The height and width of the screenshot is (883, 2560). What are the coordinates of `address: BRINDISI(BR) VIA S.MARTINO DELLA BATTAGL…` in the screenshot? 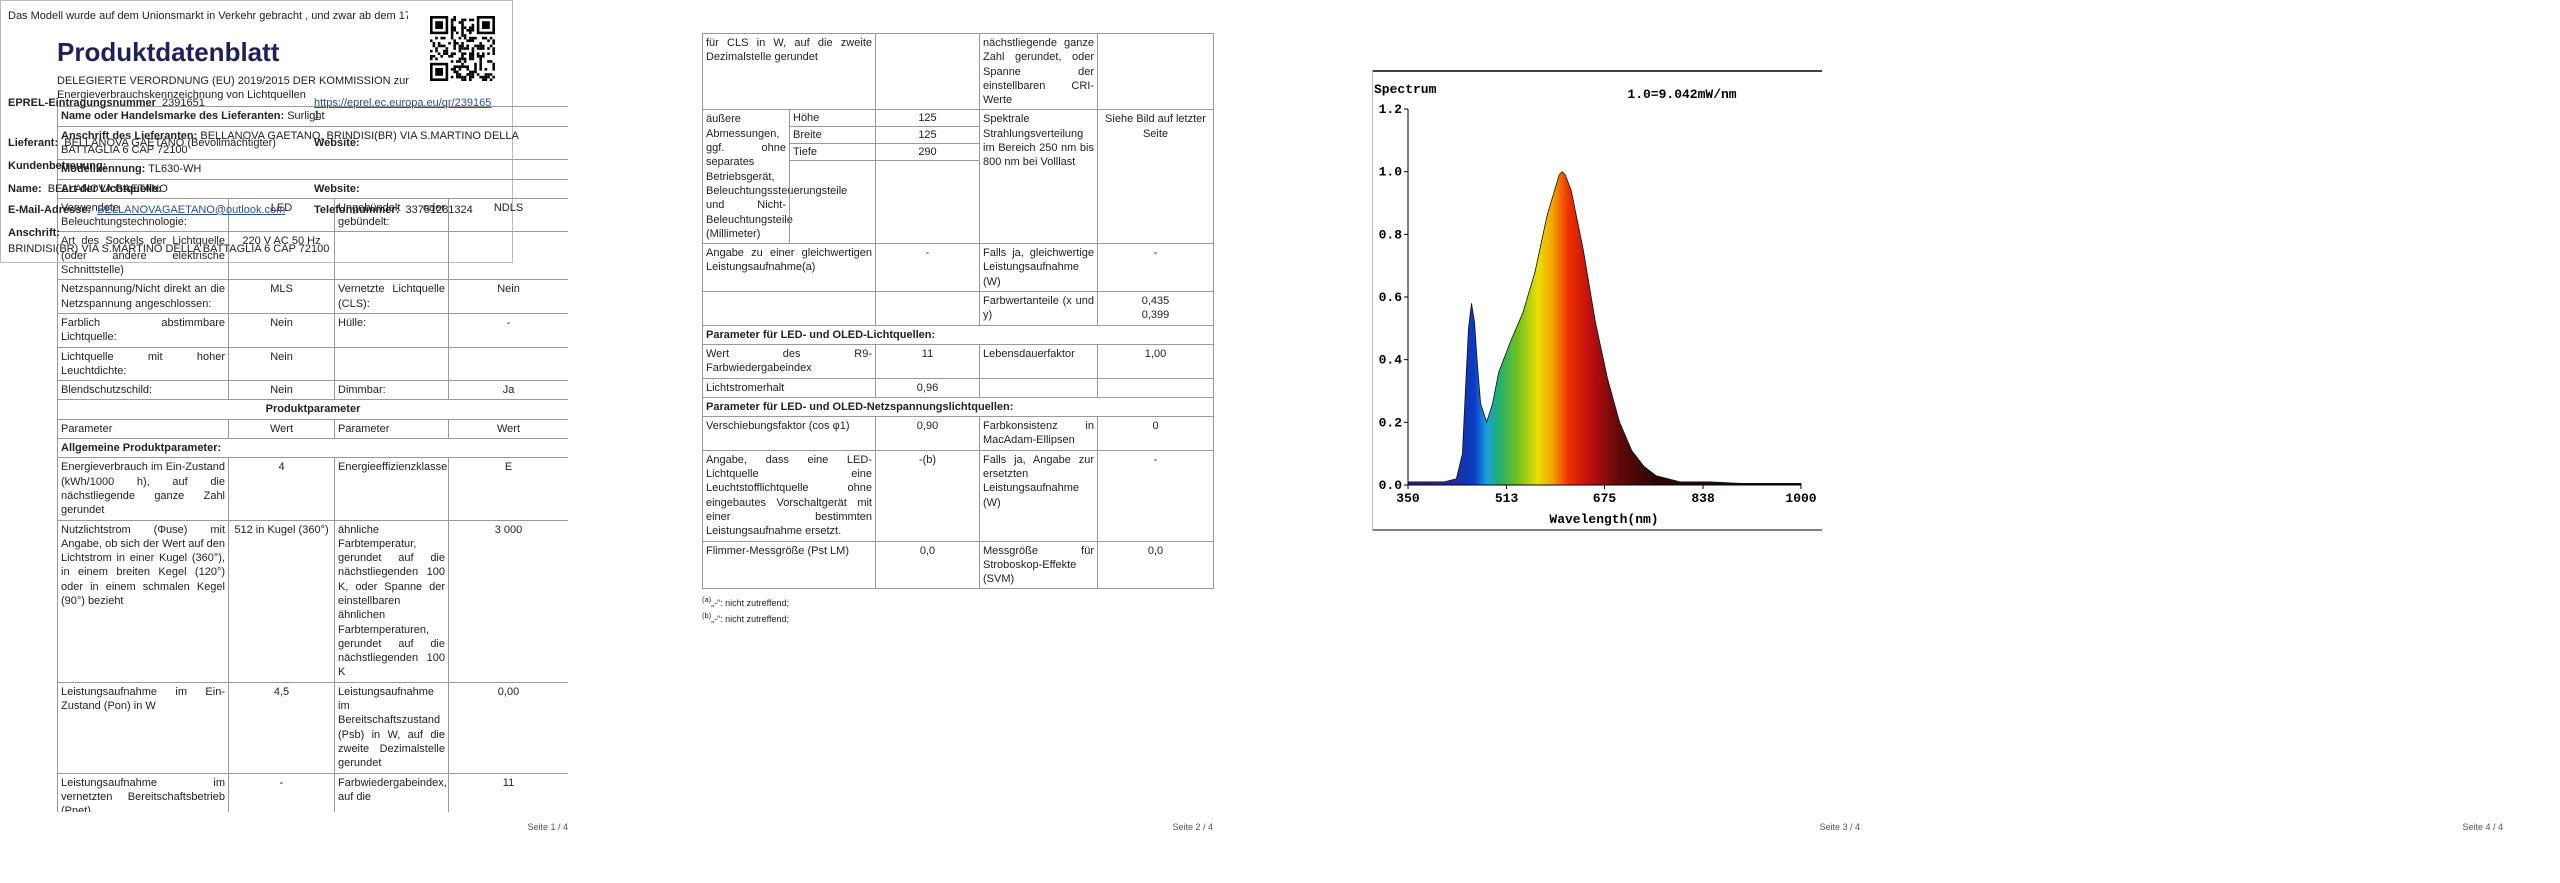 It's located at (169, 249).